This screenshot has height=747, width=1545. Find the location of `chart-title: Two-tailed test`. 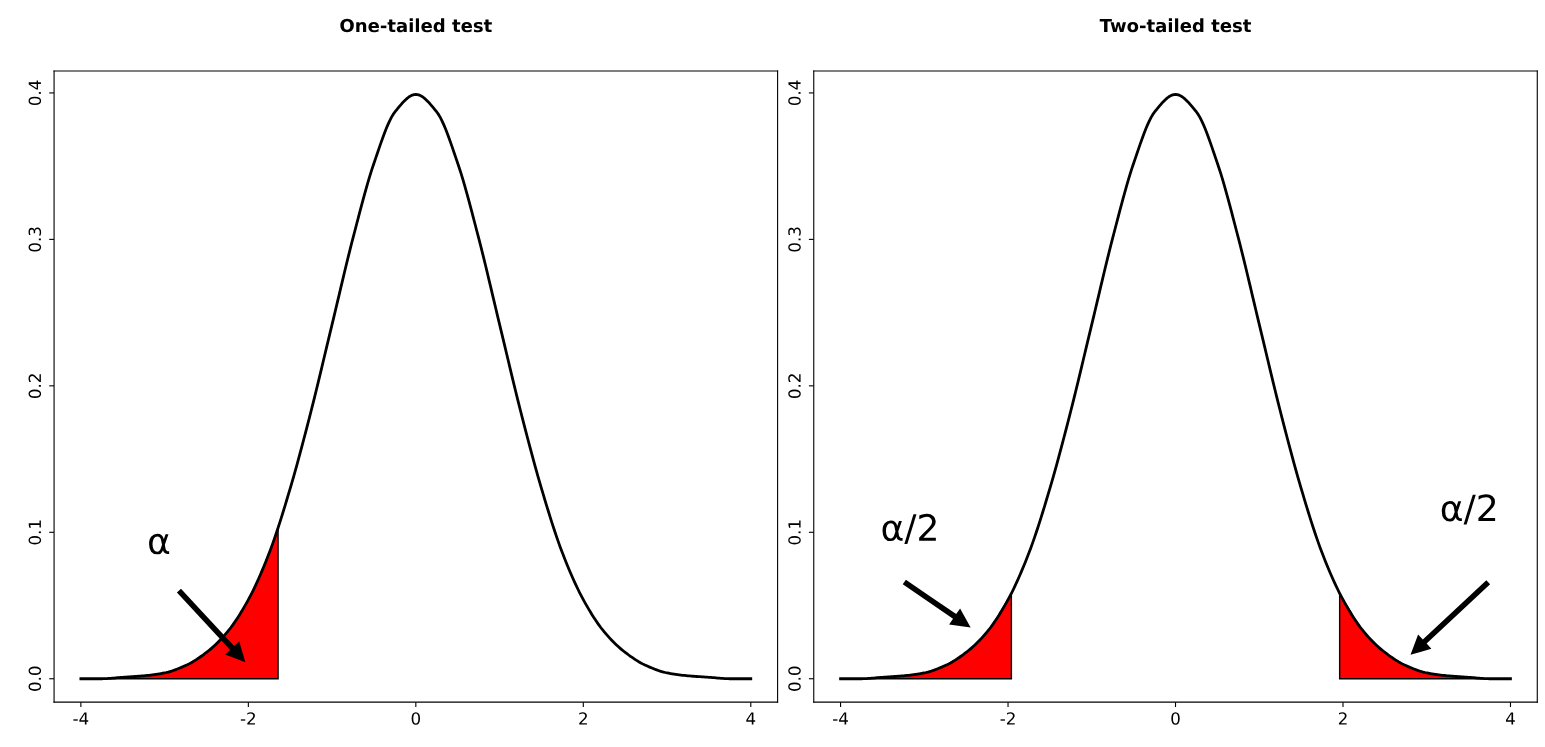

chart-title: Two-tailed test is located at coordinates (1175, 25).